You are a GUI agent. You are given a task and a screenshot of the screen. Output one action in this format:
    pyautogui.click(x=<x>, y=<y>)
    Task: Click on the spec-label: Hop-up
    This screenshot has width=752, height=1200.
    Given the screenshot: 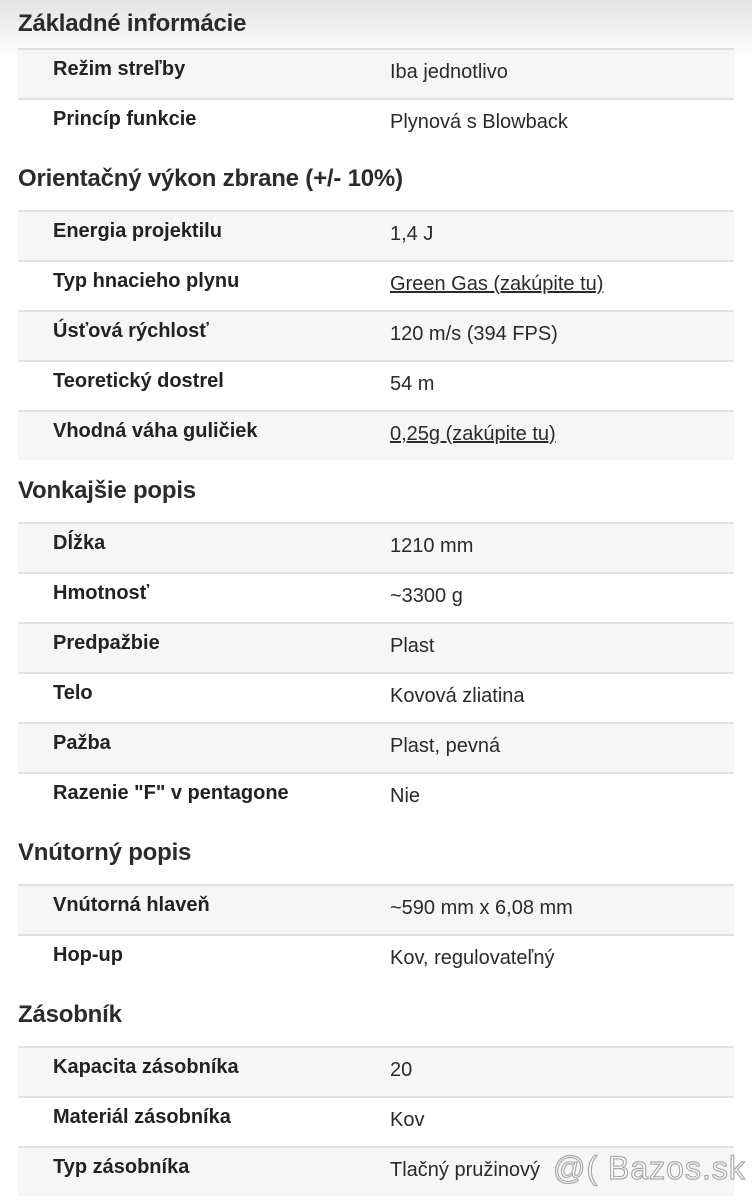 What is the action you would take?
    pyautogui.click(x=88, y=955)
    